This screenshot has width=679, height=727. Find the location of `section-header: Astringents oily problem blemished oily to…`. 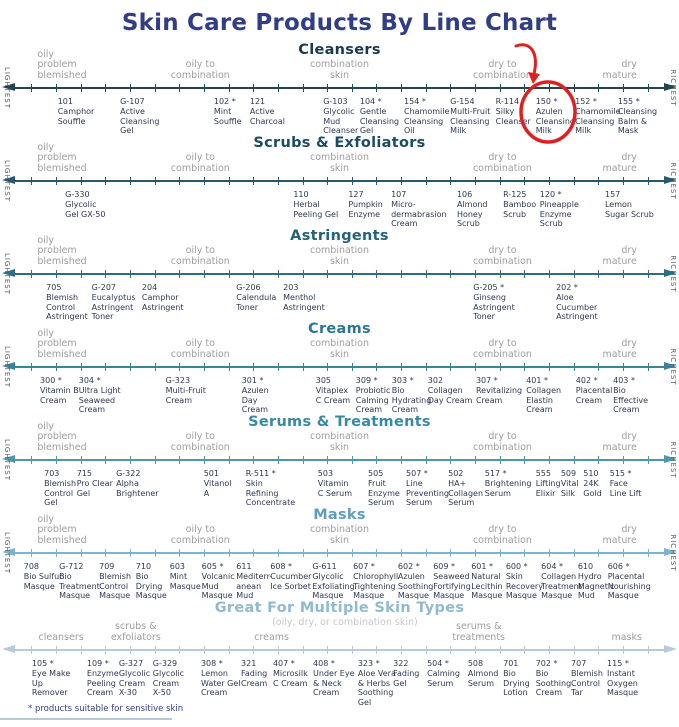

section-header: Astringents oily problem blemished oily to… is located at coordinates (339, 248).